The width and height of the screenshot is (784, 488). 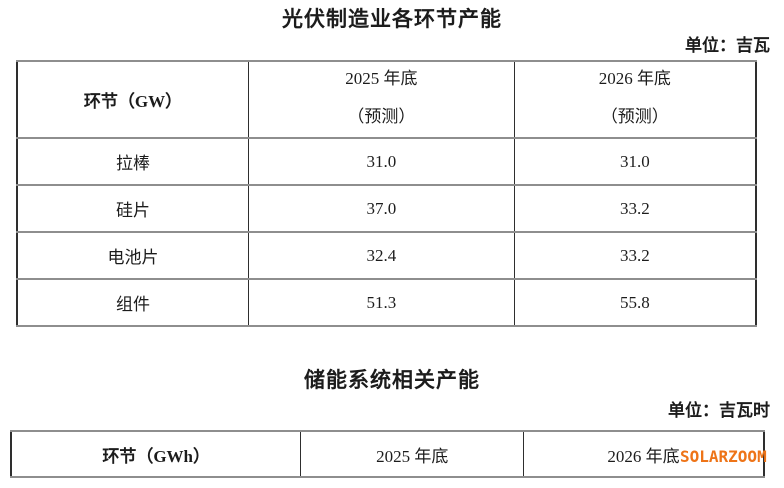 I want to click on storage-header-segment-gwh: 环节（GWh）, so click(x=156, y=454).